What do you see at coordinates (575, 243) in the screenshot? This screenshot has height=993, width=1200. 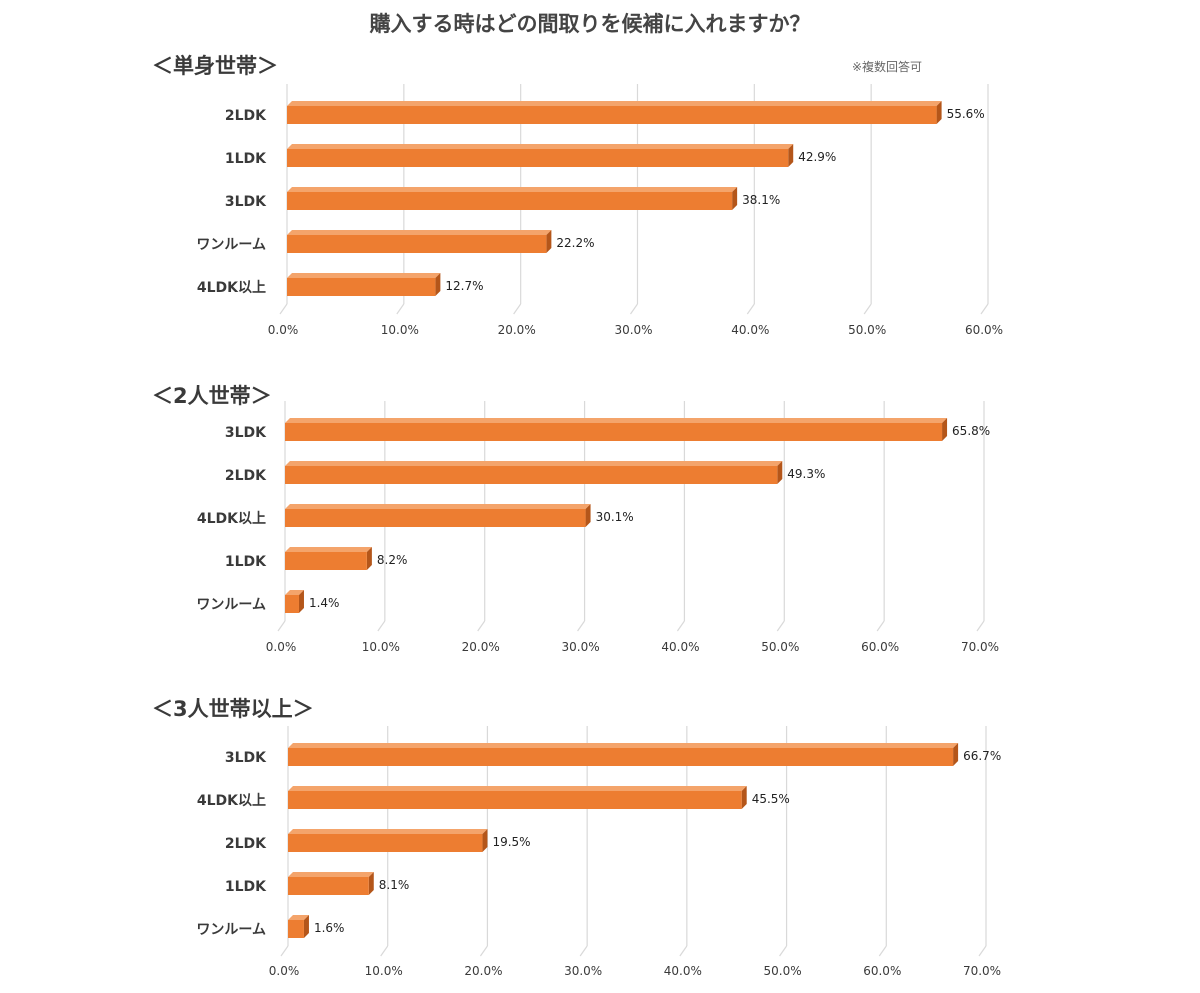 I see `value-label: 22.2%` at bounding box center [575, 243].